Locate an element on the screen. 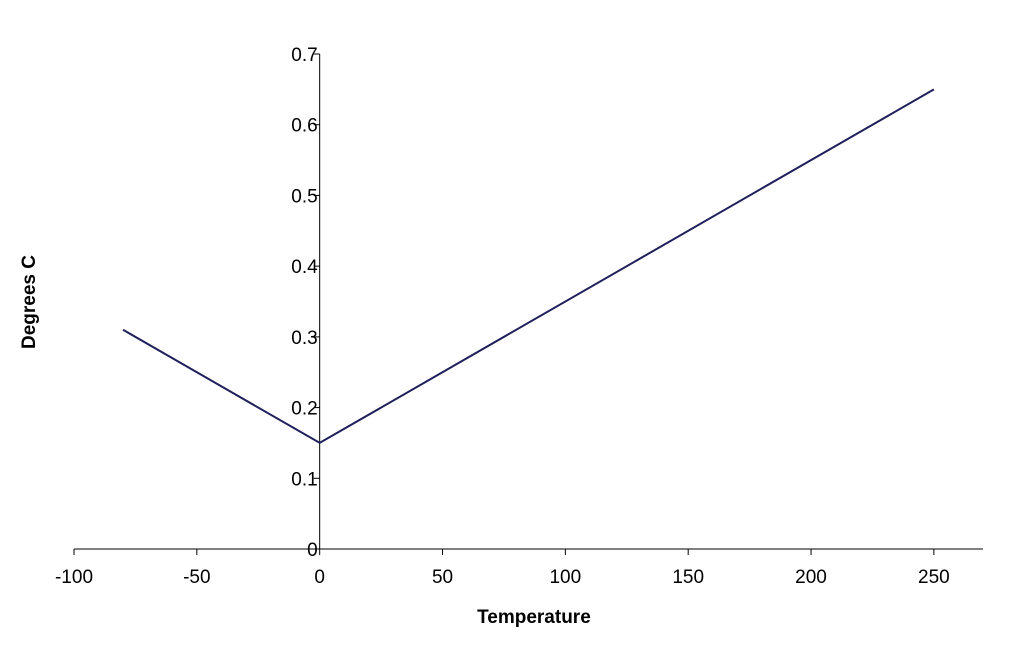  x-tick-label: -100 is located at coordinates (74, 577).